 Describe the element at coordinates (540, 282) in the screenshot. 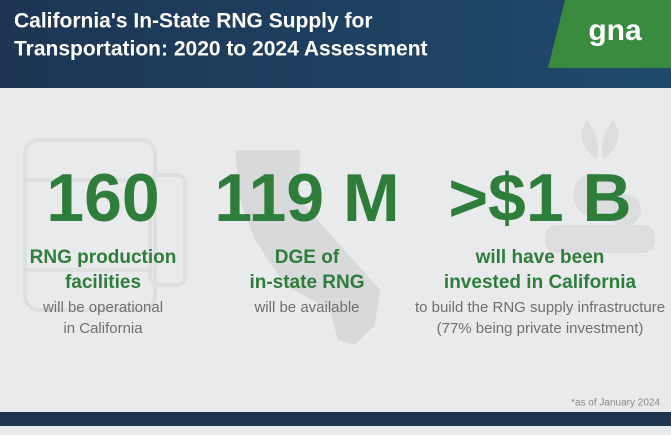

I see `stat-highlight: invested in California` at that location.